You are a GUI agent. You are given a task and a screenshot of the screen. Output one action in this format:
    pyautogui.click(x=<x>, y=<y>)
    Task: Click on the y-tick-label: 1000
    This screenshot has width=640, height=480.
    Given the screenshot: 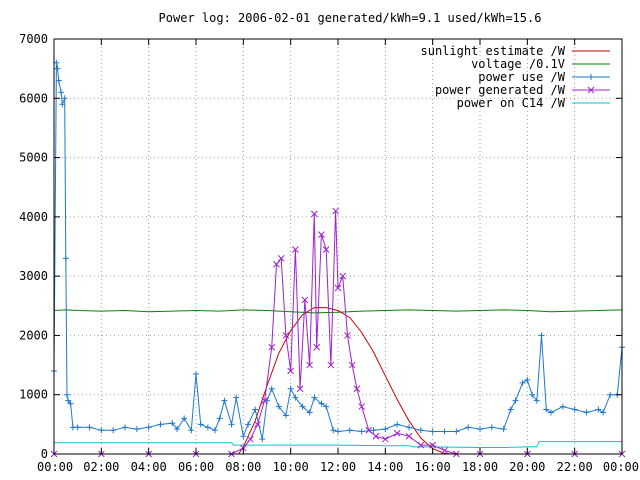 What is the action you would take?
    pyautogui.click(x=33, y=395)
    